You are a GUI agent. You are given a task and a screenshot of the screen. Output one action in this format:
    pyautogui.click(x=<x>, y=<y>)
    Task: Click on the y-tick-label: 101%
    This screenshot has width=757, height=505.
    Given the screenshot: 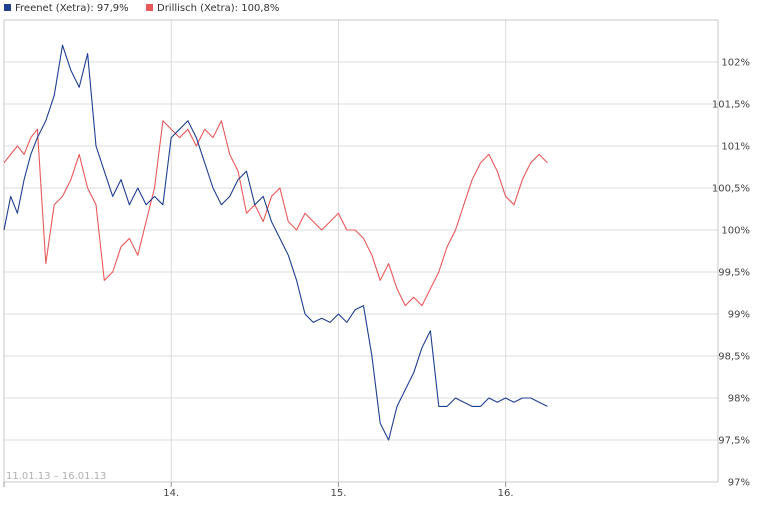 What is the action you would take?
    pyautogui.click(x=735, y=147)
    